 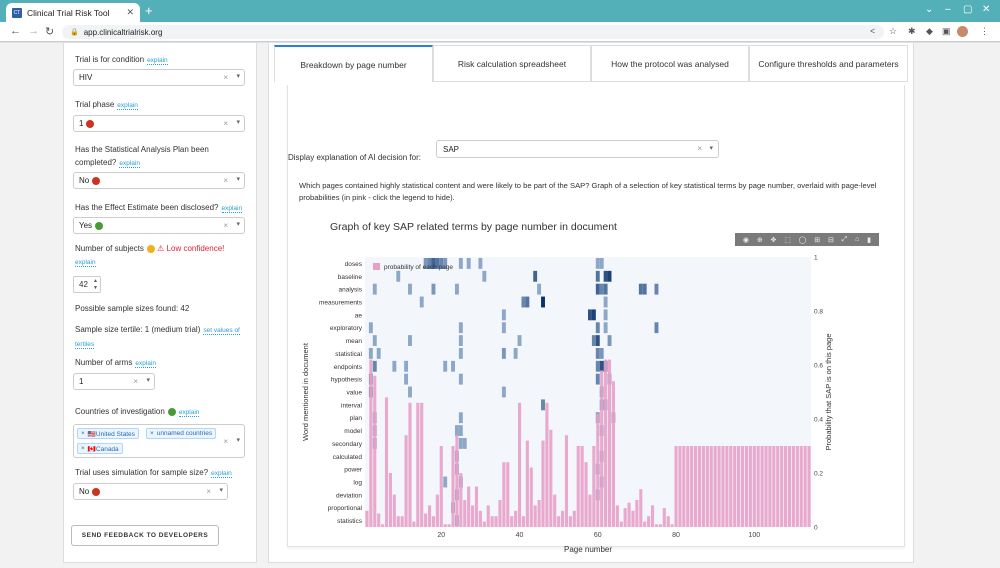 What do you see at coordinates (15, 31) in the screenshot?
I see `back-icon: ←` at bounding box center [15, 31].